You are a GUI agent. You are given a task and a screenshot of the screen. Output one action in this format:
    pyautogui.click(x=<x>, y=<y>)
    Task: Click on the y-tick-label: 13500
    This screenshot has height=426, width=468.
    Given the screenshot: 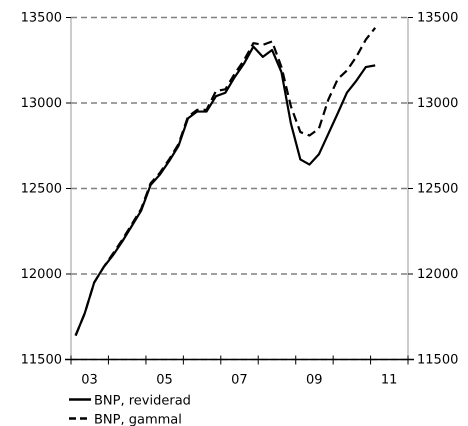 What is the action you would take?
    pyautogui.click(x=41, y=18)
    